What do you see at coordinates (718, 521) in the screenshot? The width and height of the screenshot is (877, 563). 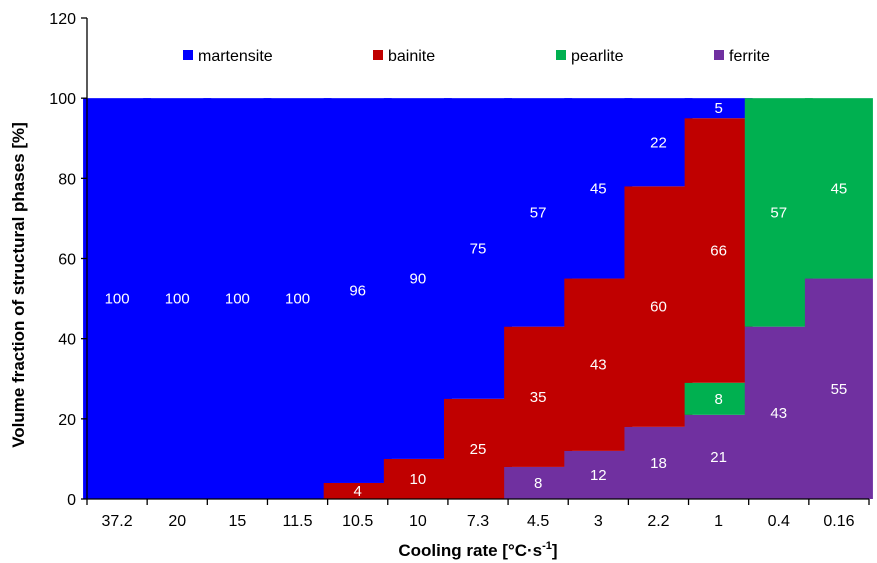 I see `x-tick-label-1: 1` at bounding box center [718, 521].